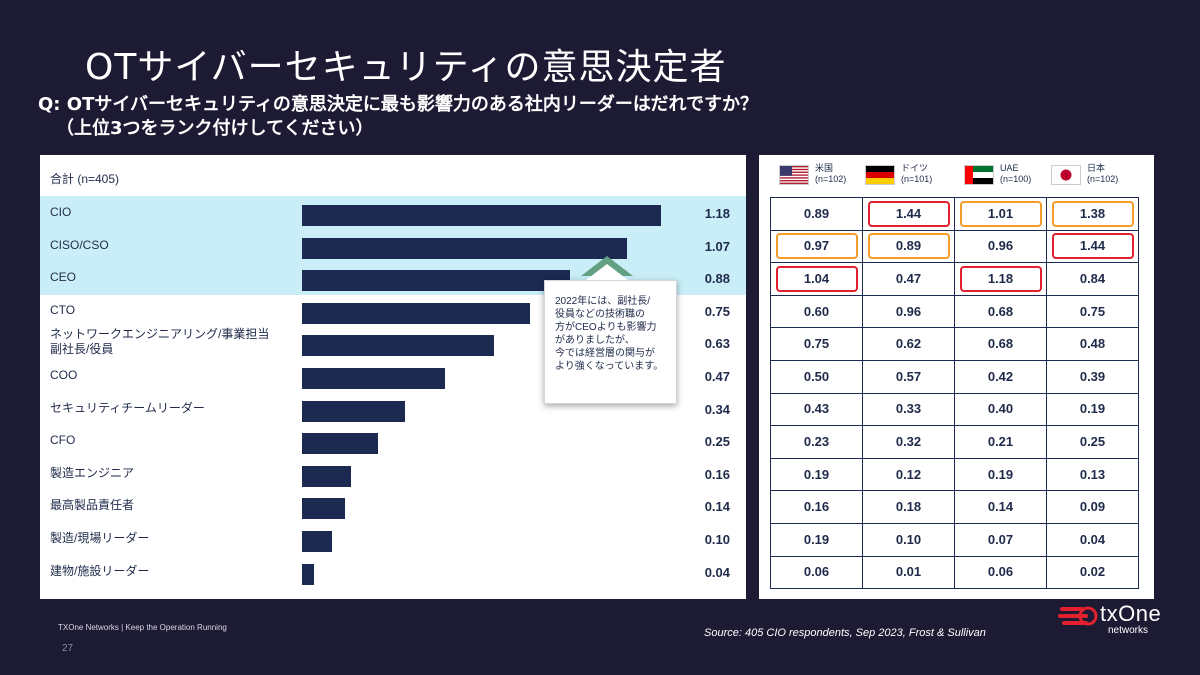  Describe the element at coordinates (717, 539) in the screenshot. I see `bar-value-label: 0.10` at that location.